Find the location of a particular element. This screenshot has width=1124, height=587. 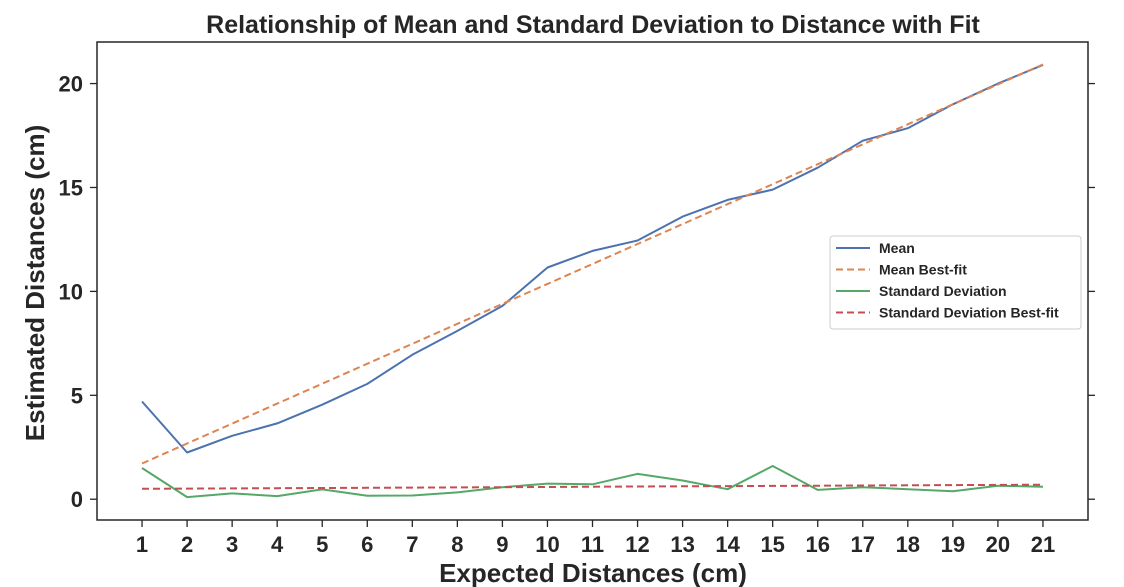

y-axis-label: Estimated Distances (cm) is located at coordinates (35, 283).